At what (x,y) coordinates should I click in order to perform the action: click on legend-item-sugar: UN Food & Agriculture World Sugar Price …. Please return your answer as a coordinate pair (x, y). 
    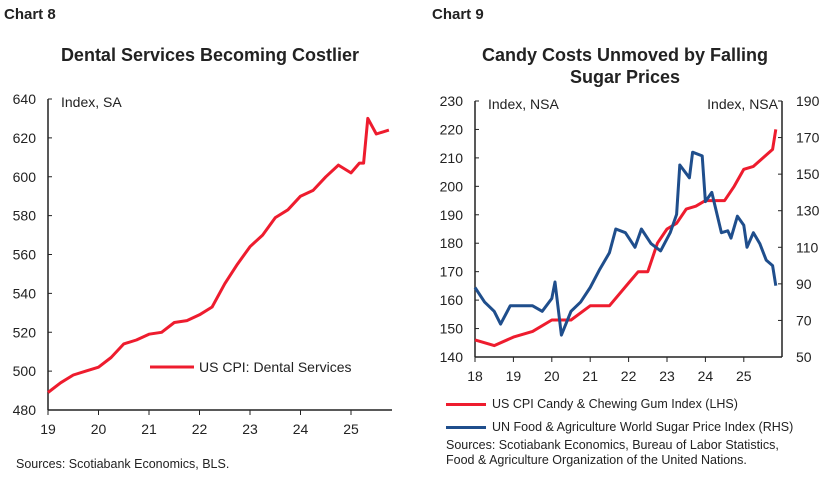
    Looking at the image, I should click on (619, 427).